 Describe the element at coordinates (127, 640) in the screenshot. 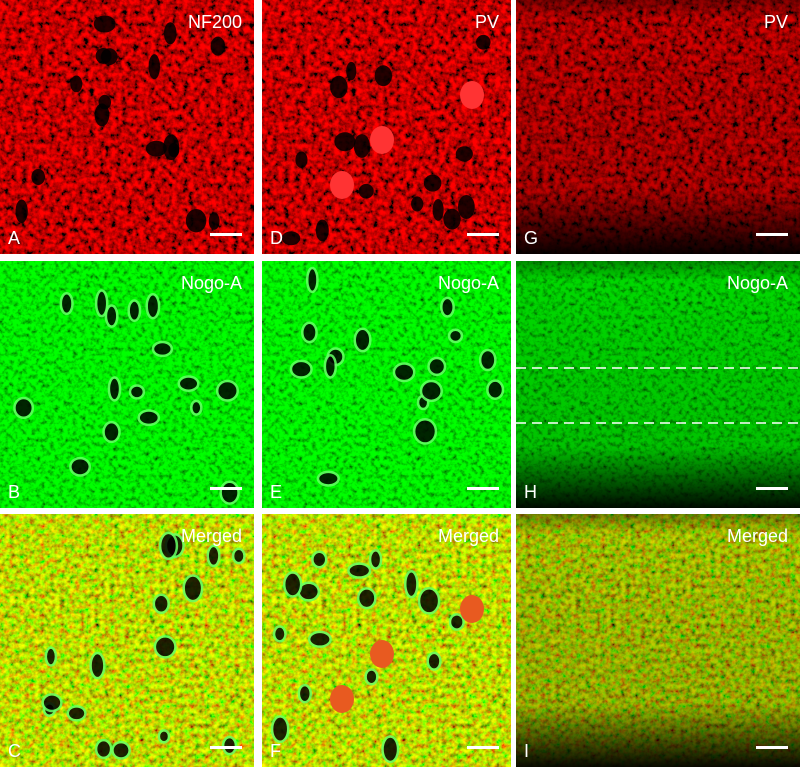

I see `panel: Merged C` at that location.